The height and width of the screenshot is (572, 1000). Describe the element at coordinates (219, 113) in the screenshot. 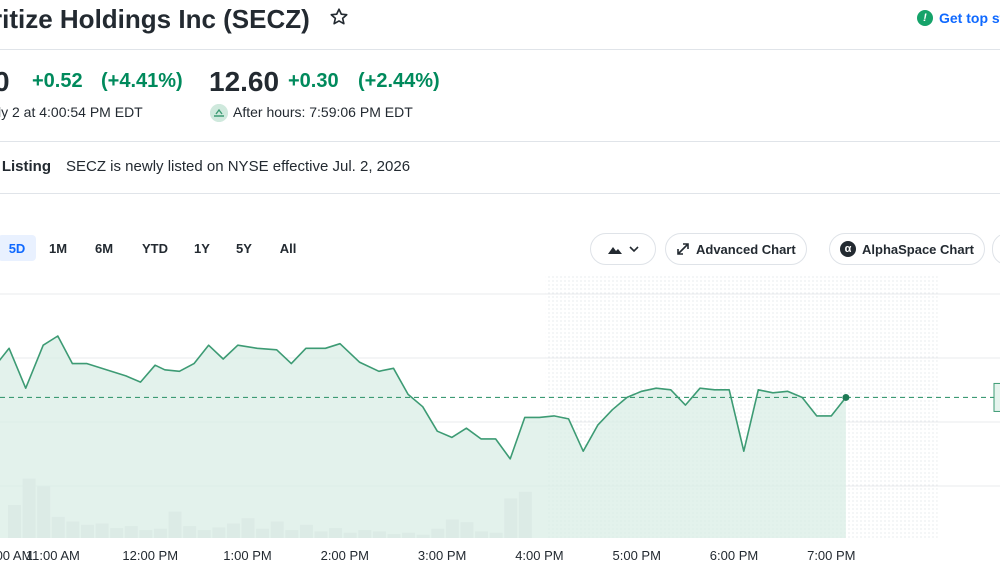

I see `moon-icon` at that location.